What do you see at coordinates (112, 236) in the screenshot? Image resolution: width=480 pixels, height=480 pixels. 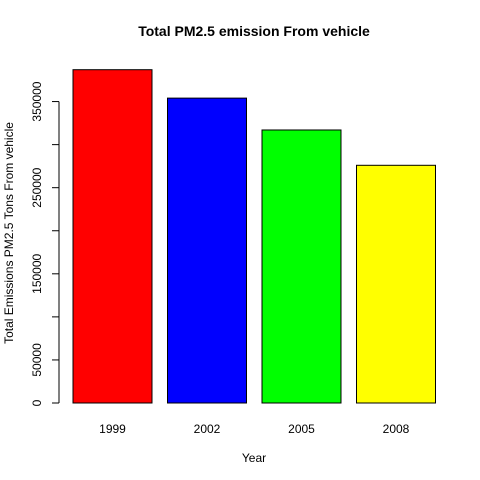 I see `bar-1999` at bounding box center [112, 236].